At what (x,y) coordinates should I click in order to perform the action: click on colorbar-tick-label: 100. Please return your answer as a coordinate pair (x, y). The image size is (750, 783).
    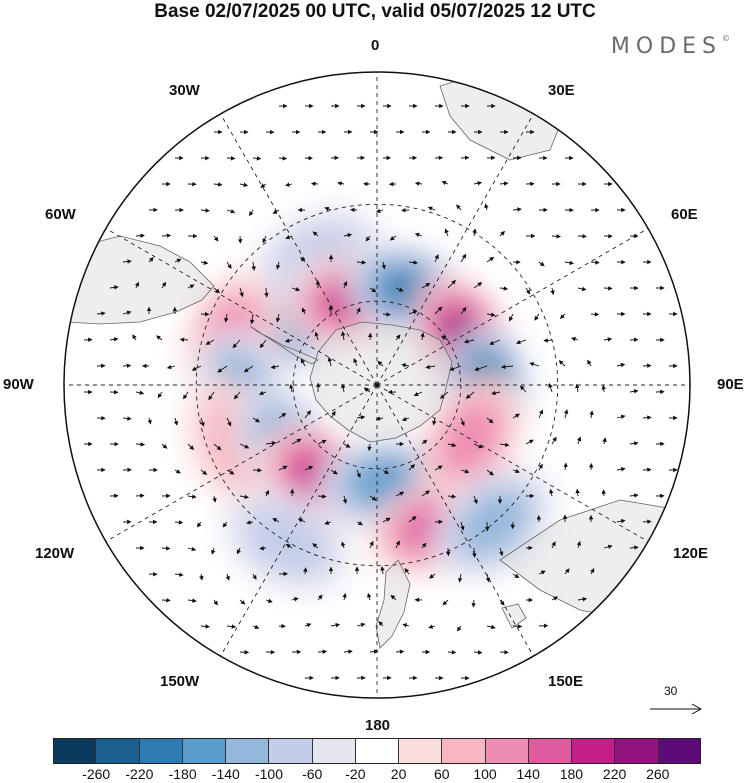
    Looking at the image, I should click on (485, 774).